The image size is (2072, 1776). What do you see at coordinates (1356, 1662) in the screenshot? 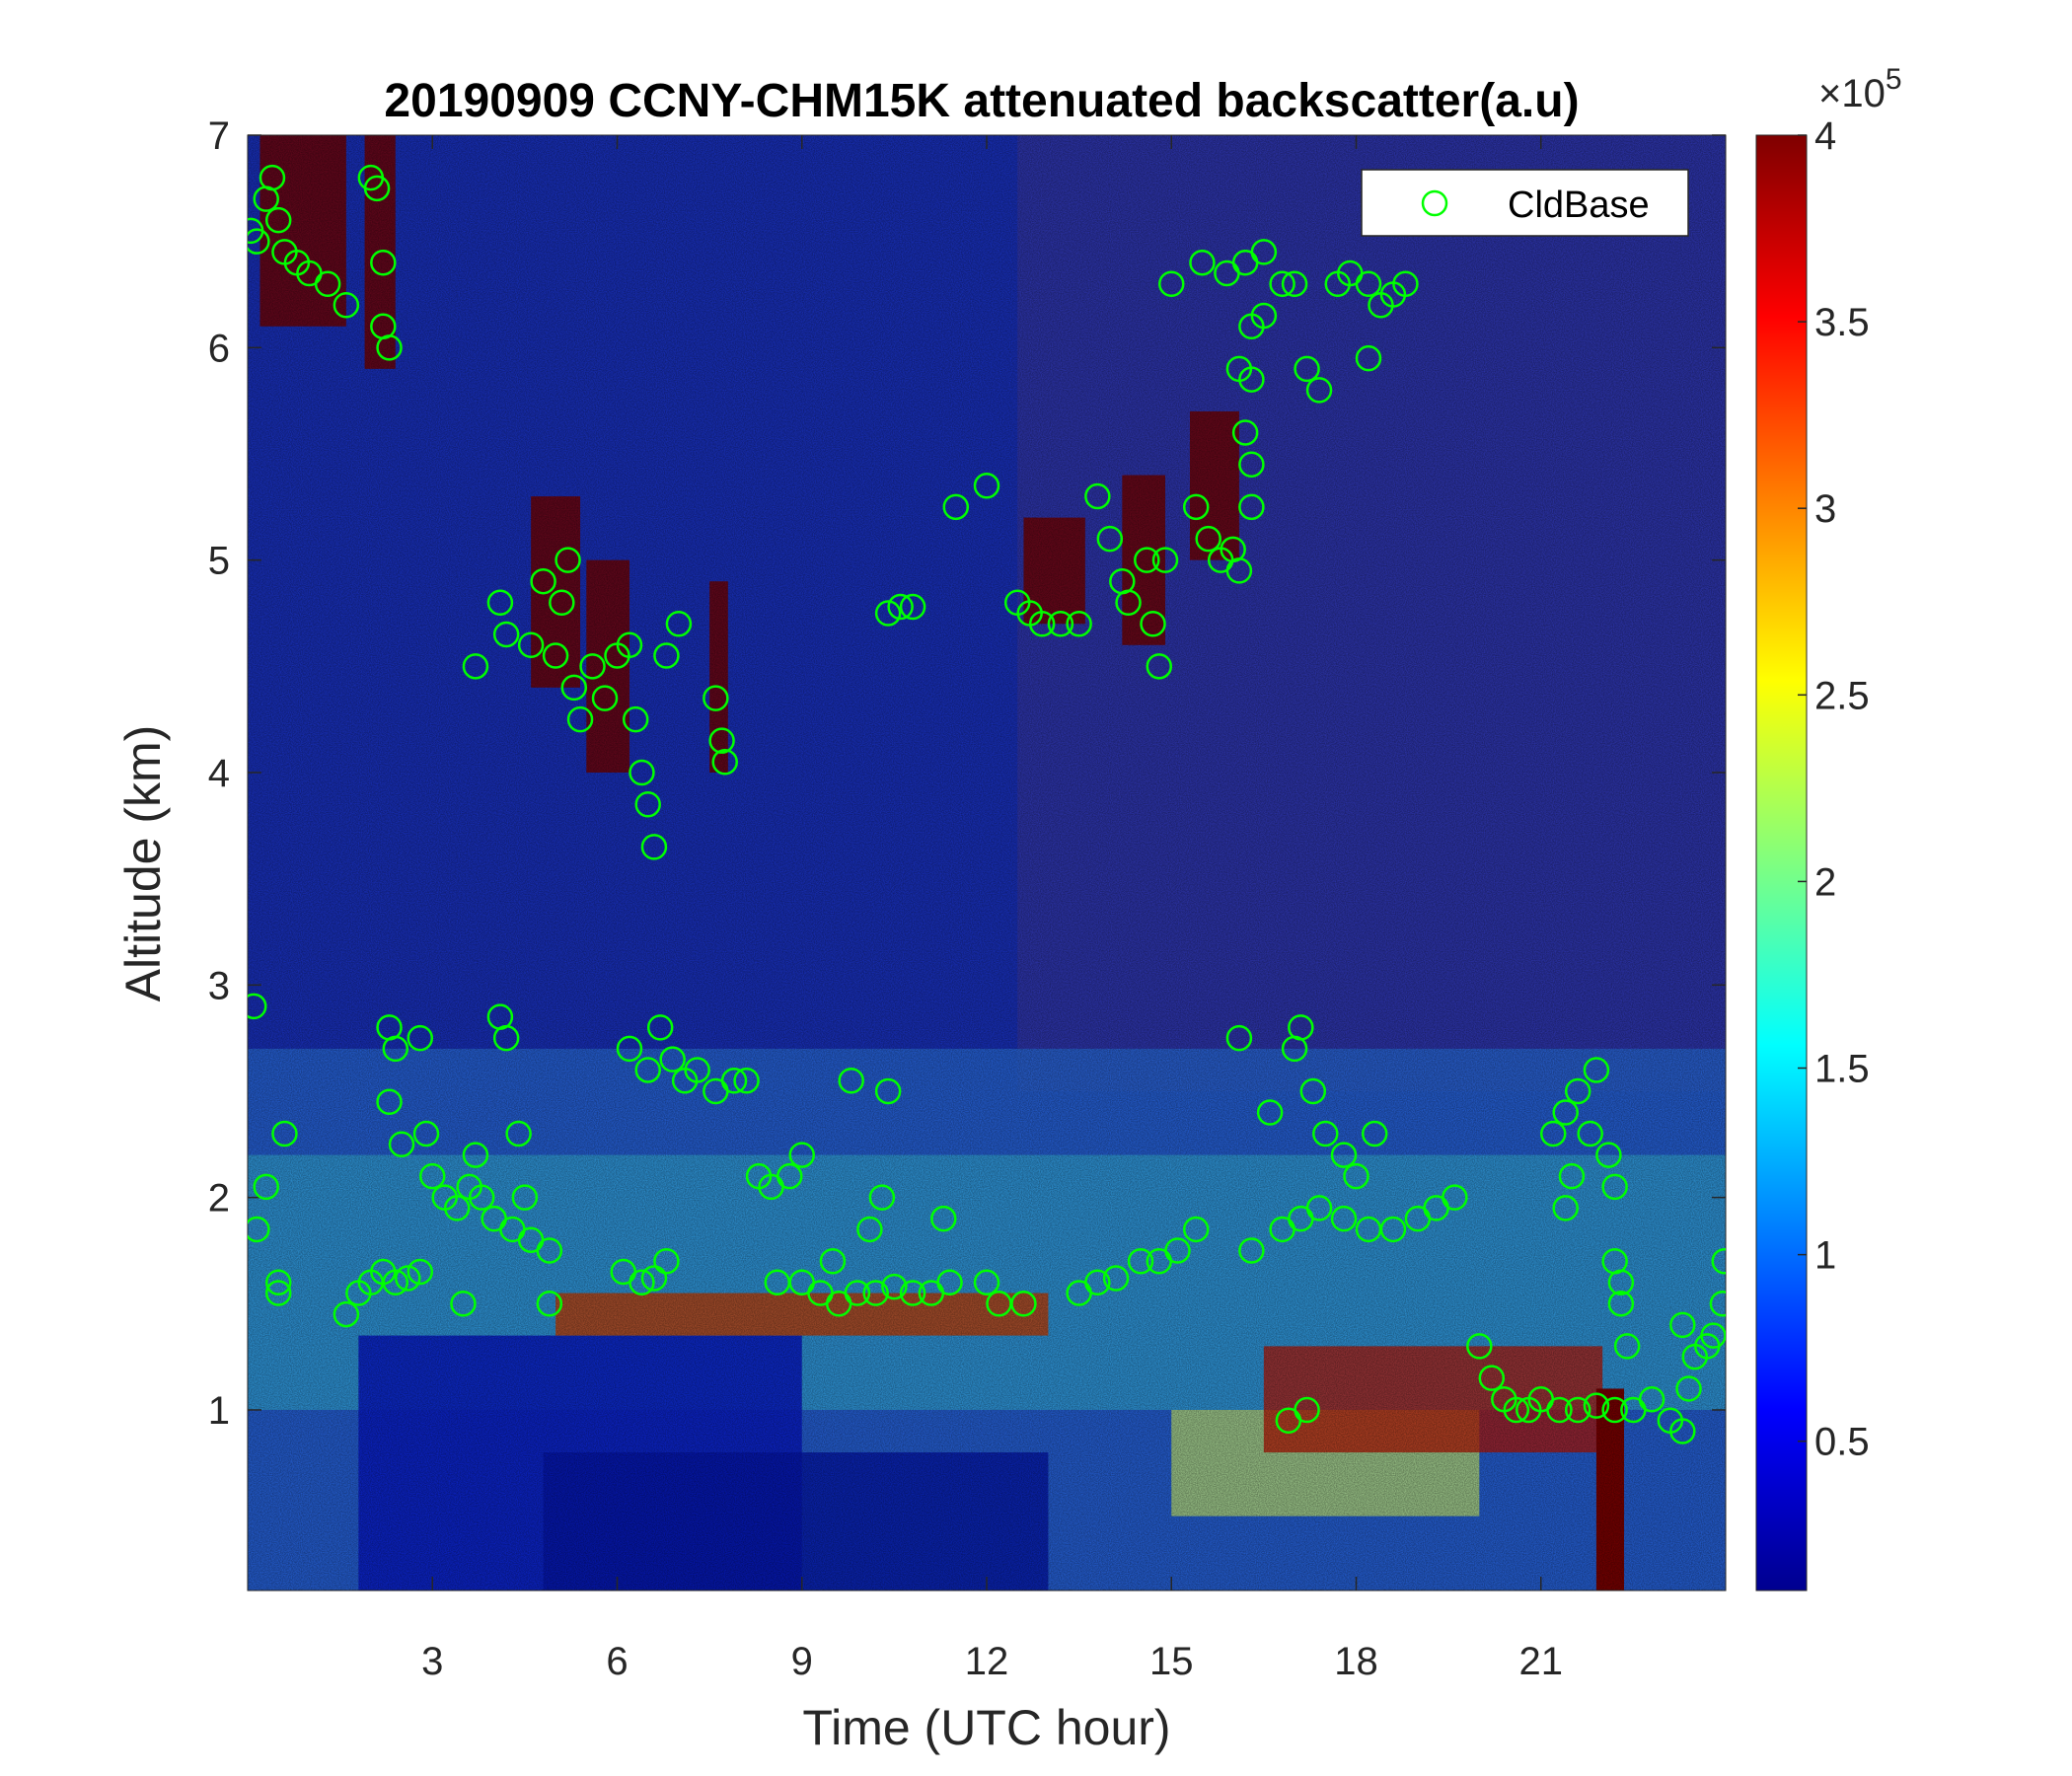
I see `x-tick-label: 18` at bounding box center [1356, 1662].